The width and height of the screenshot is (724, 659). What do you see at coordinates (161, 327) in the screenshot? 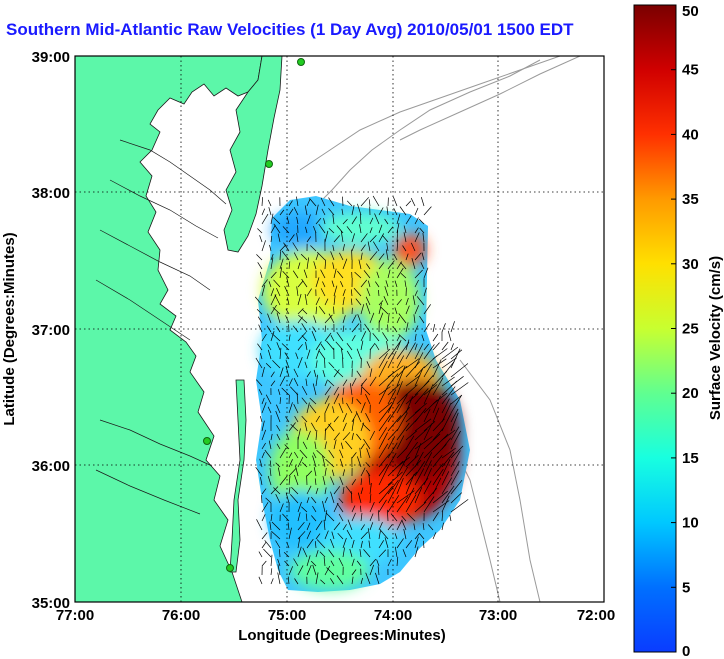
I see `coastline-detail` at bounding box center [161, 327].